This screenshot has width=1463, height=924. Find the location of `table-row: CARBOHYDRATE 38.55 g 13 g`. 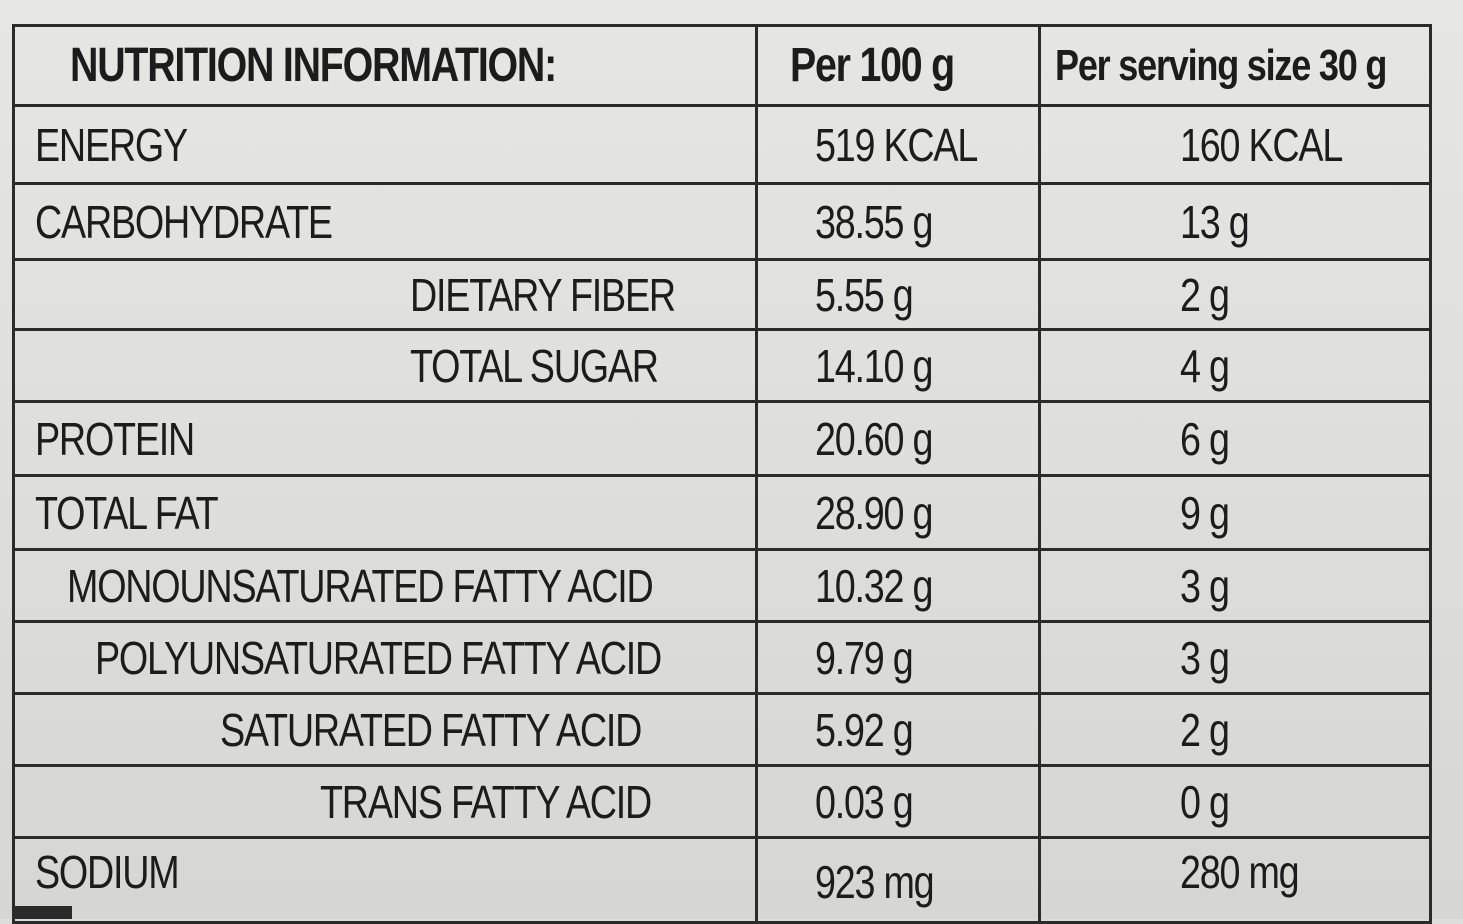

table-row: CARBOHYDRATE 38.55 g 13 g is located at coordinates (722, 223).